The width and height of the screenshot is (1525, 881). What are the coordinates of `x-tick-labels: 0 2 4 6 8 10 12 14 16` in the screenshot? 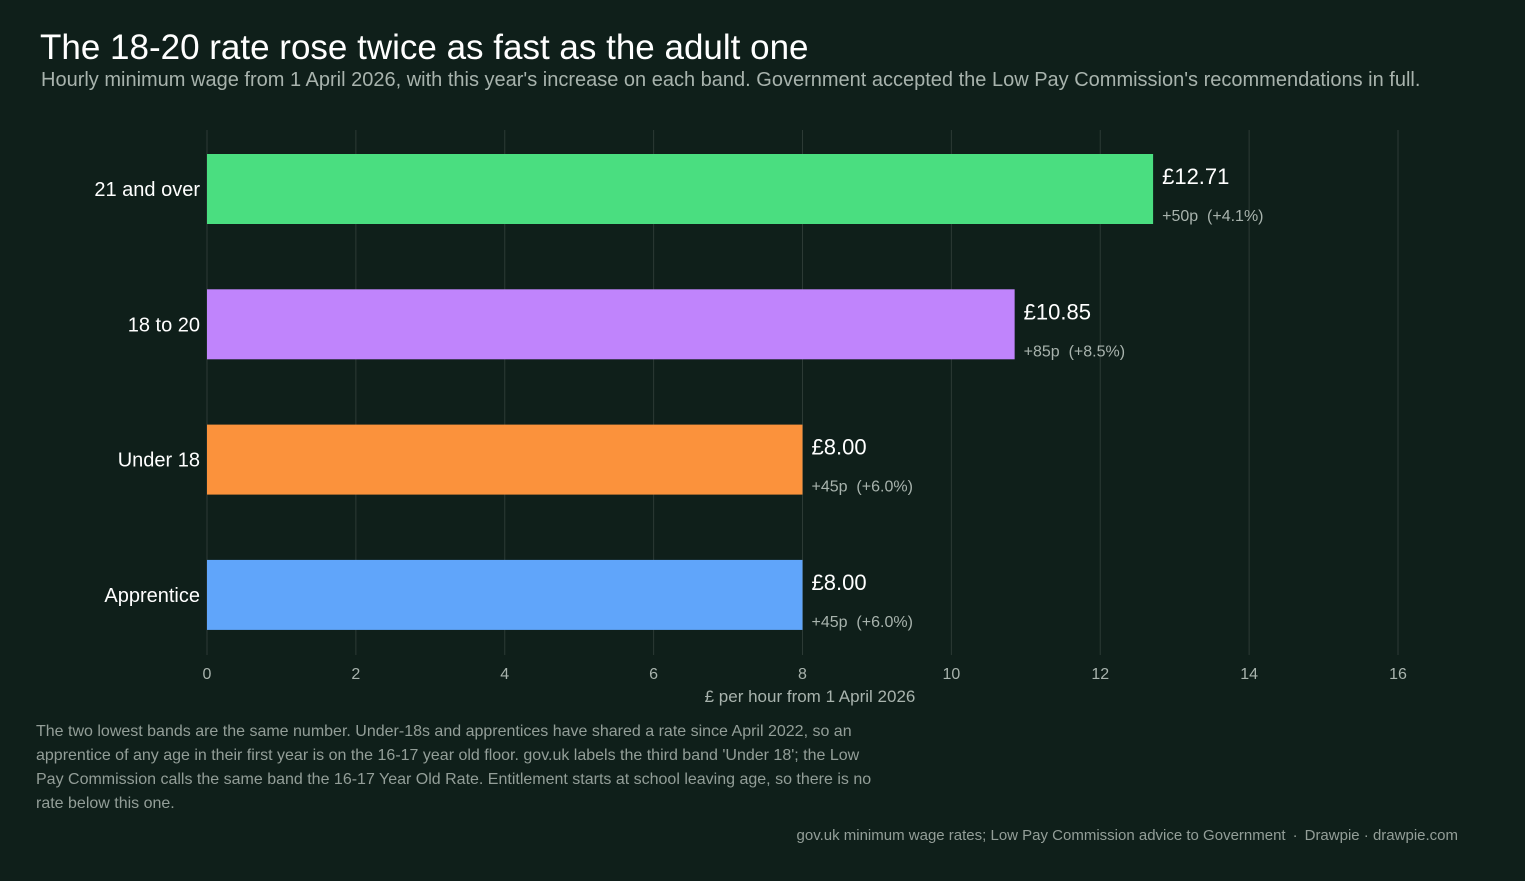 It's located at (805, 674).